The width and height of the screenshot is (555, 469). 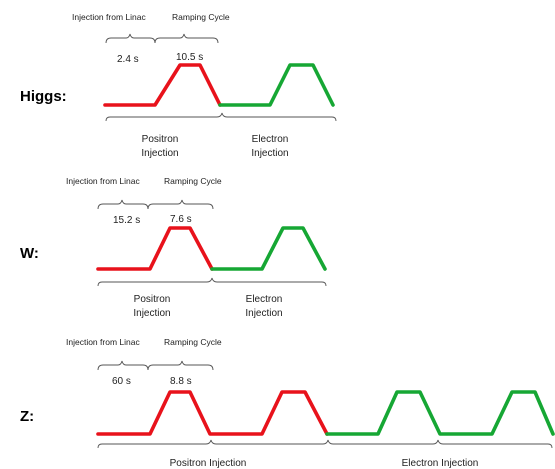 I want to click on higgs-injection-brace, so click(x=130, y=38).